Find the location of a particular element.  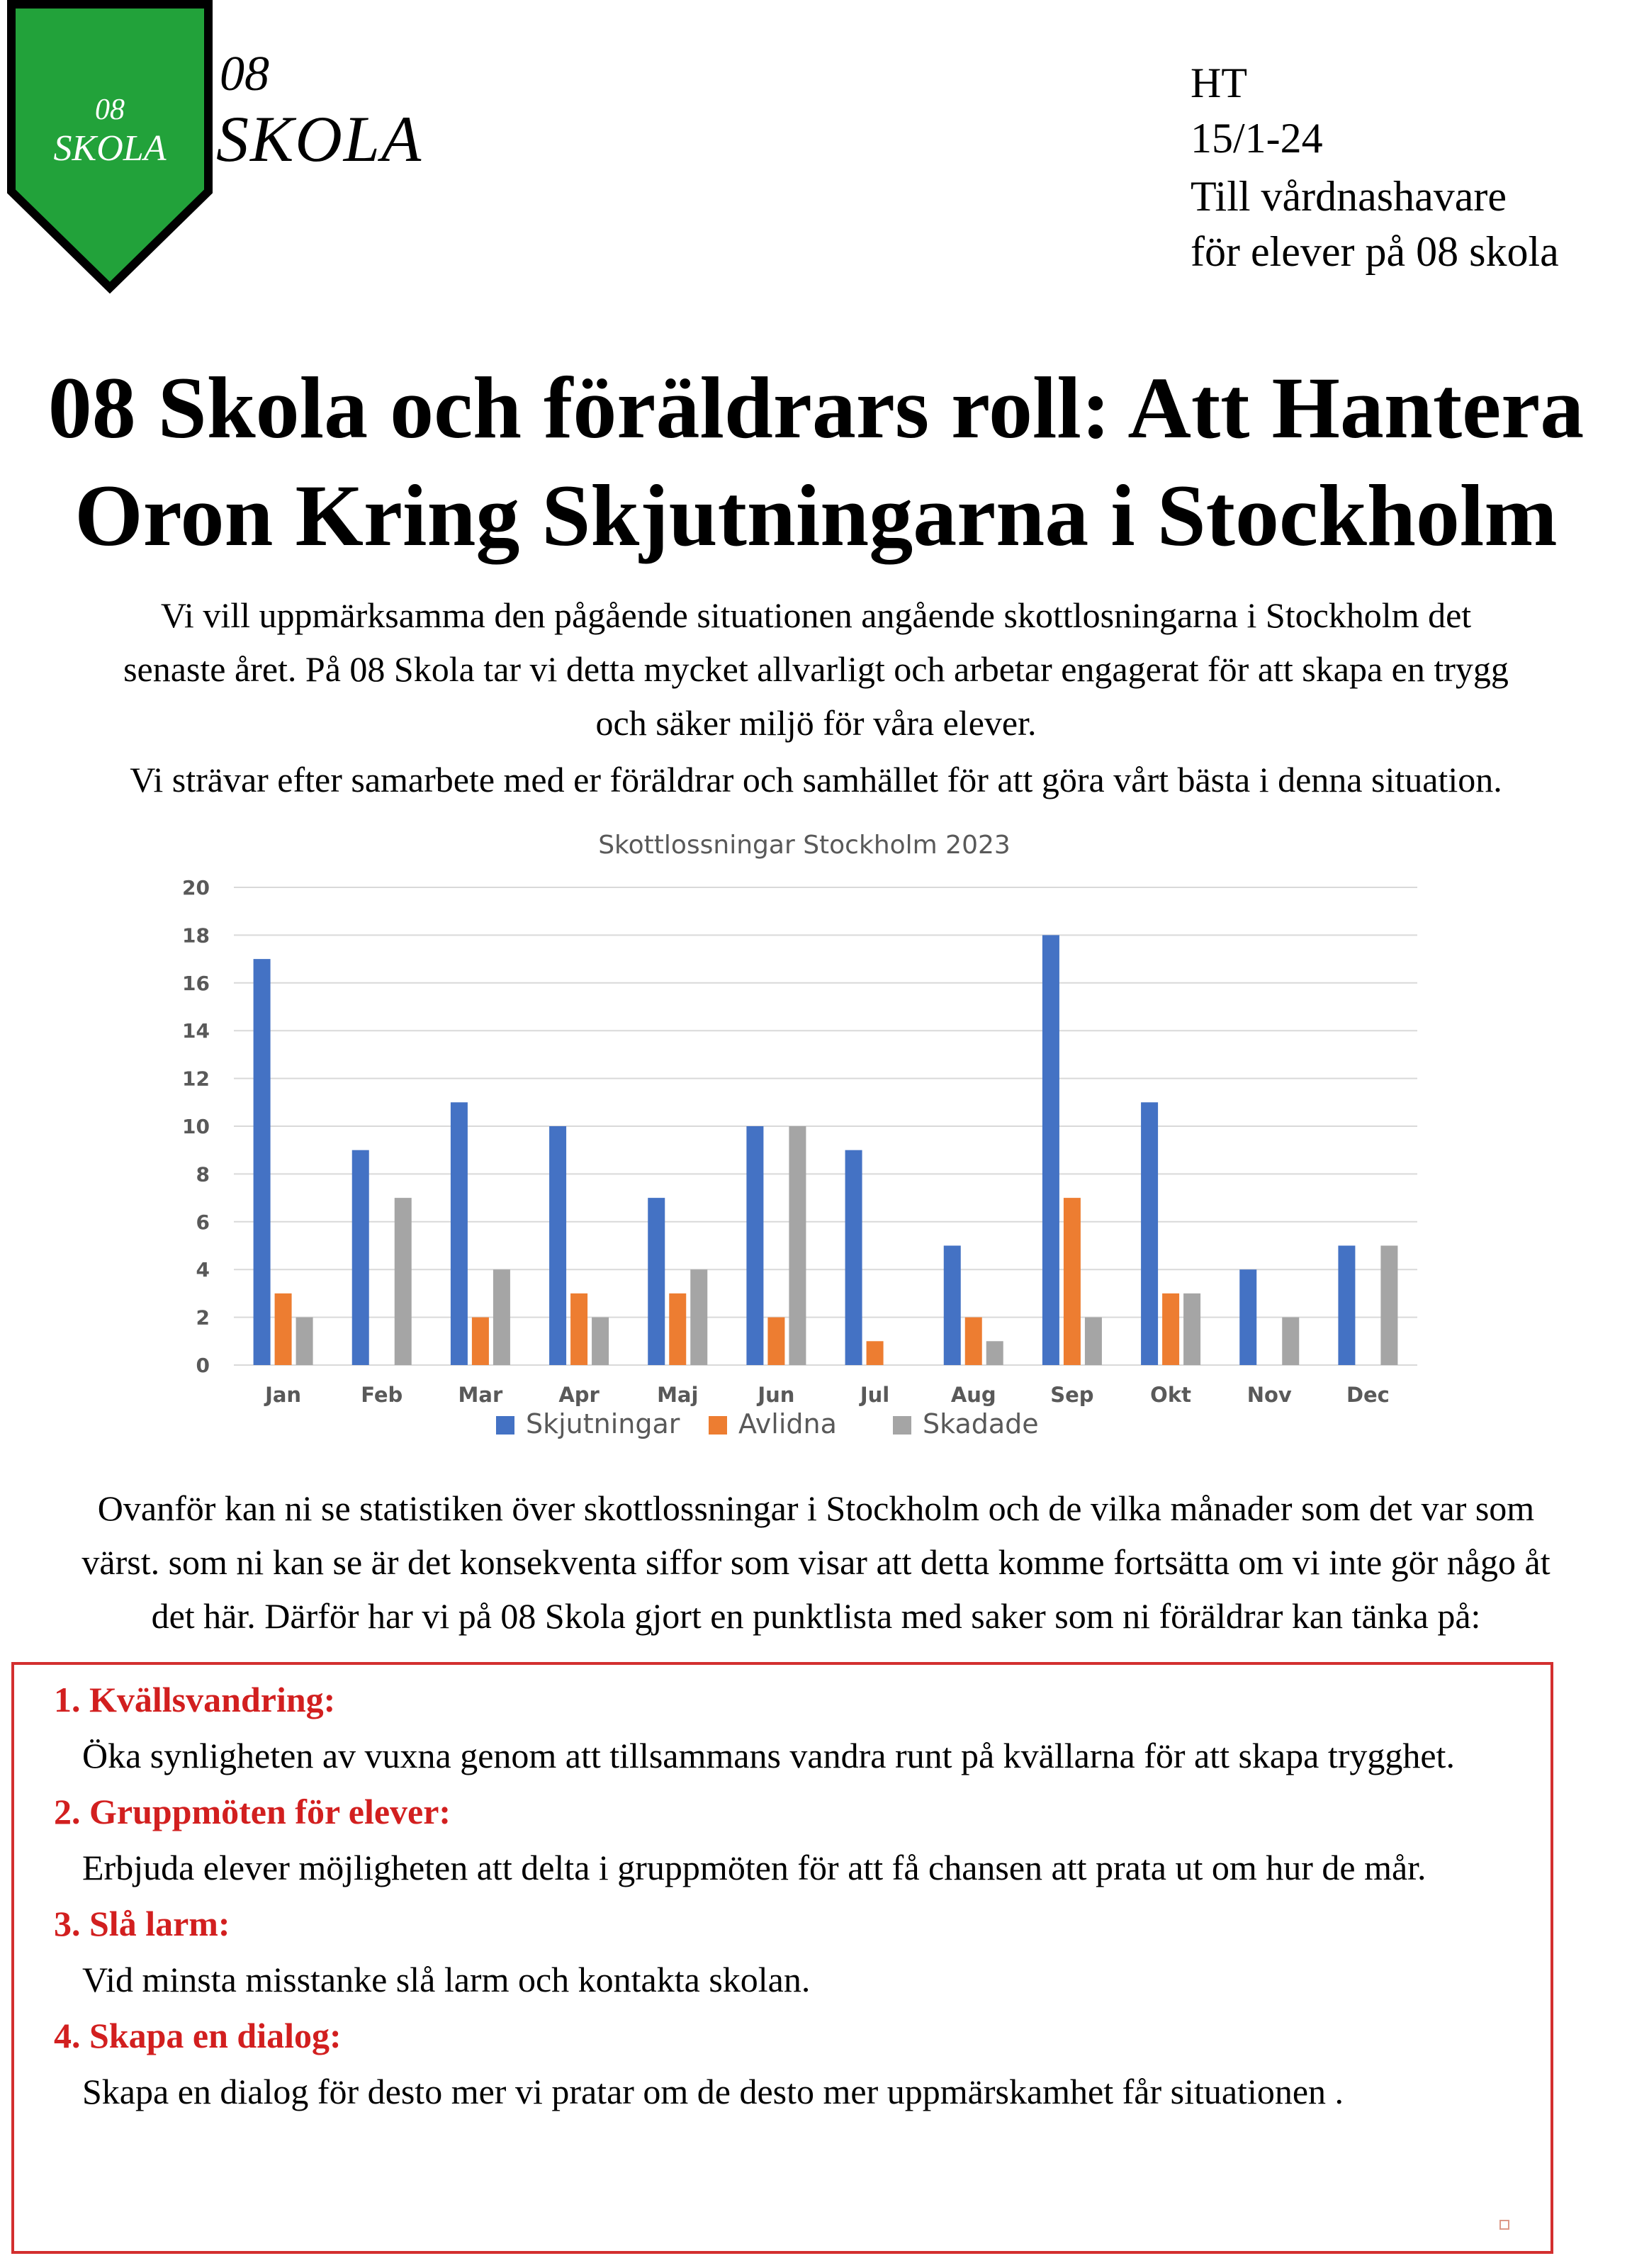

logo-text-08: 08 is located at coordinates (244, 74).